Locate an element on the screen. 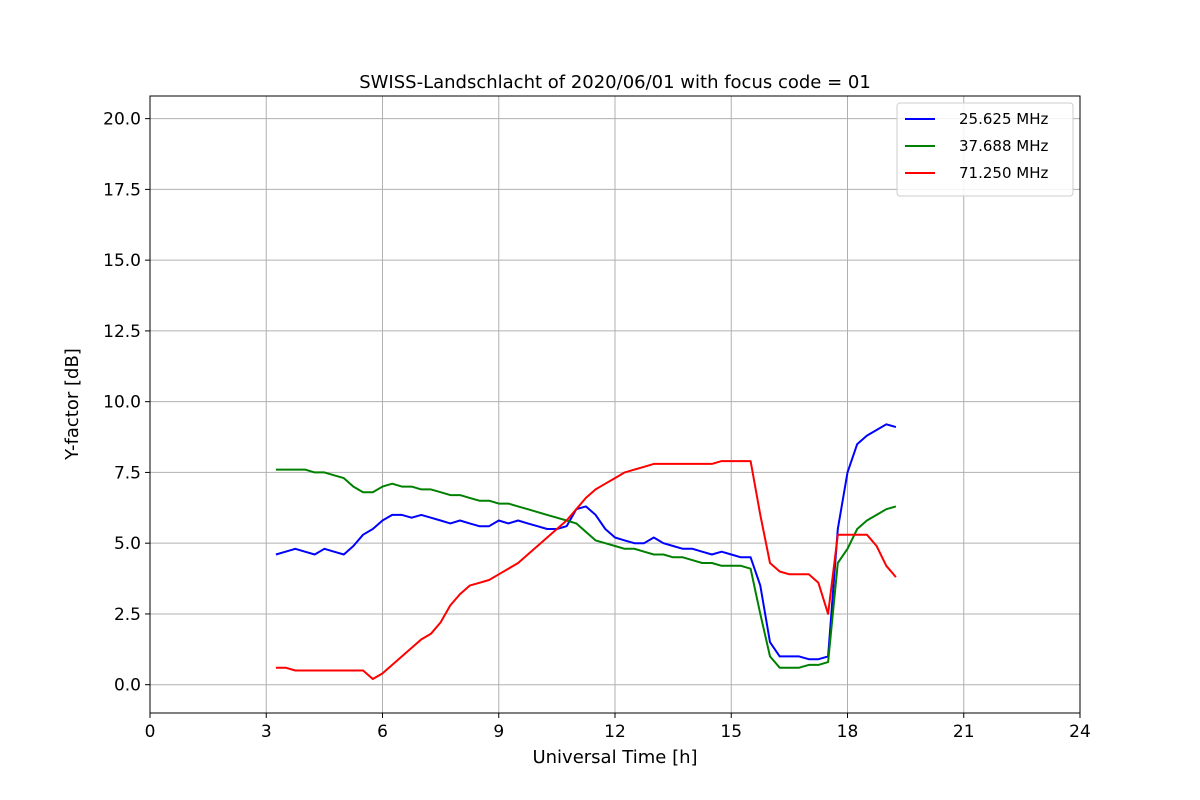 The width and height of the screenshot is (1200, 800). x-tick-label: 0 is located at coordinates (150, 732).